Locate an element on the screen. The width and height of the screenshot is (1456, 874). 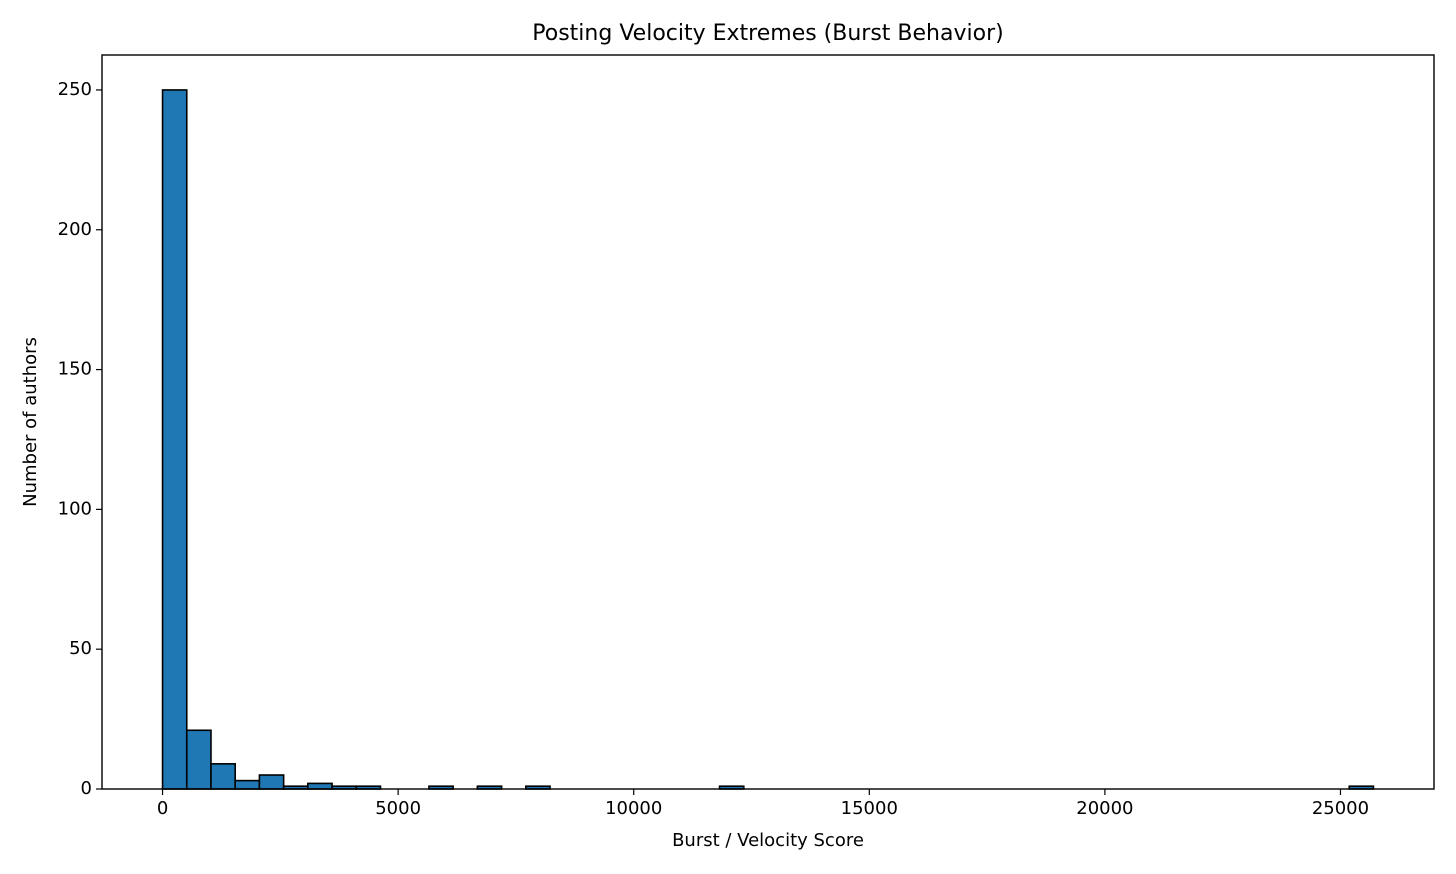
x-tick-label: 20000 is located at coordinates (1104, 808).